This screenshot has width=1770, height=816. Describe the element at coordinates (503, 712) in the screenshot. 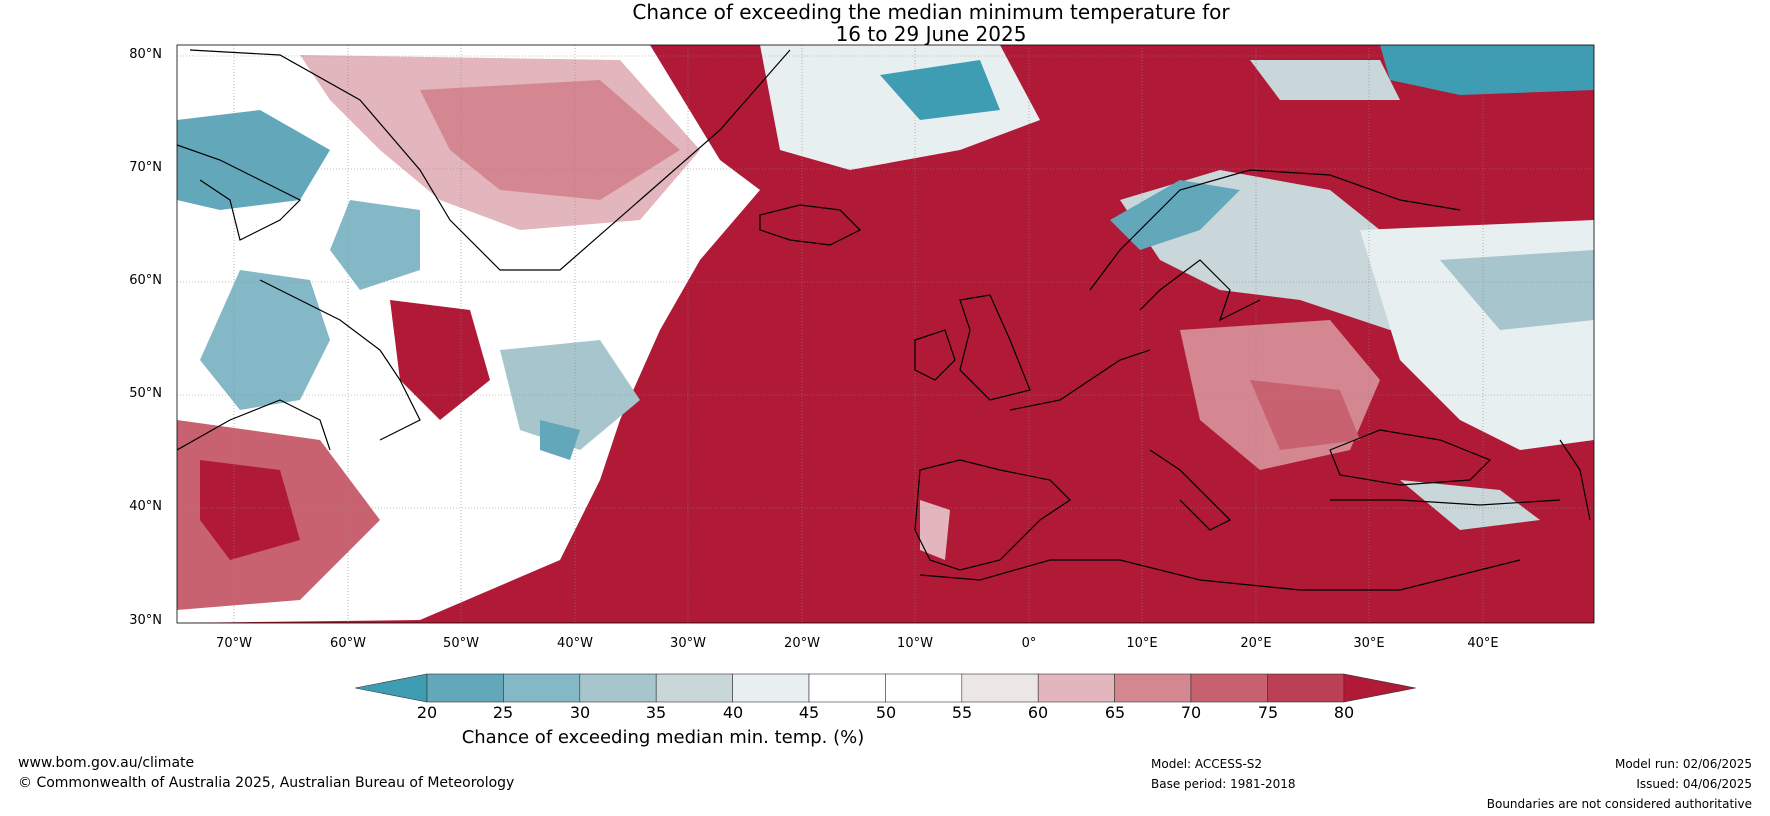

I see `colorbar-tick: 25` at that location.